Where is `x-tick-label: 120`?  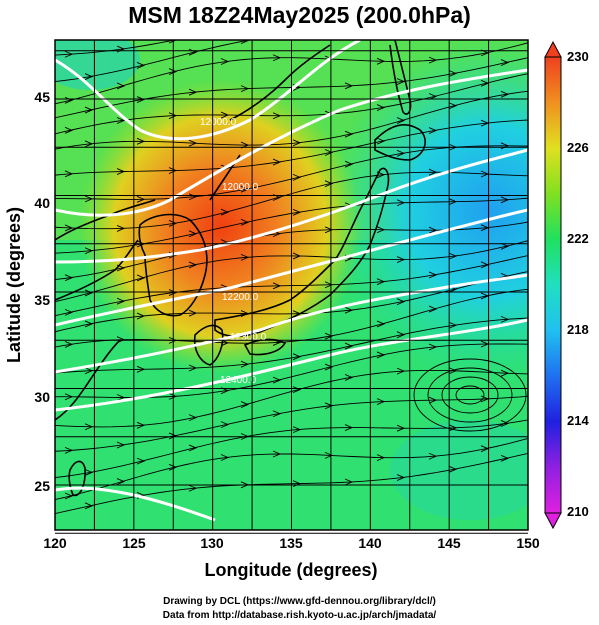 x-tick-label: 120 is located at coordinates (55, 543).